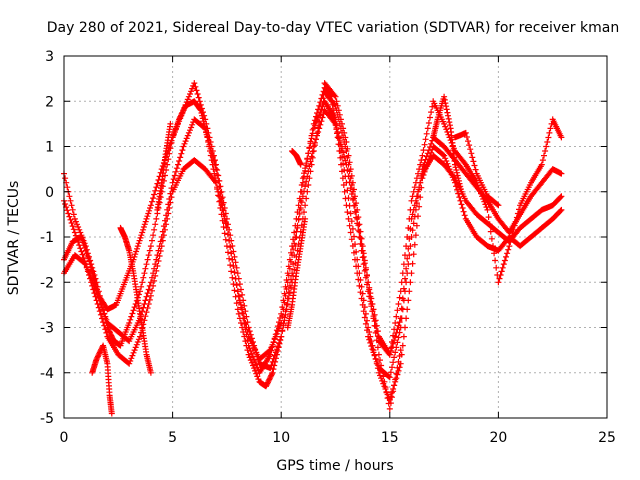 The width and height of the screenshot is (640, 480). I want to click on y-tick-label: 2, so click(49, 102).